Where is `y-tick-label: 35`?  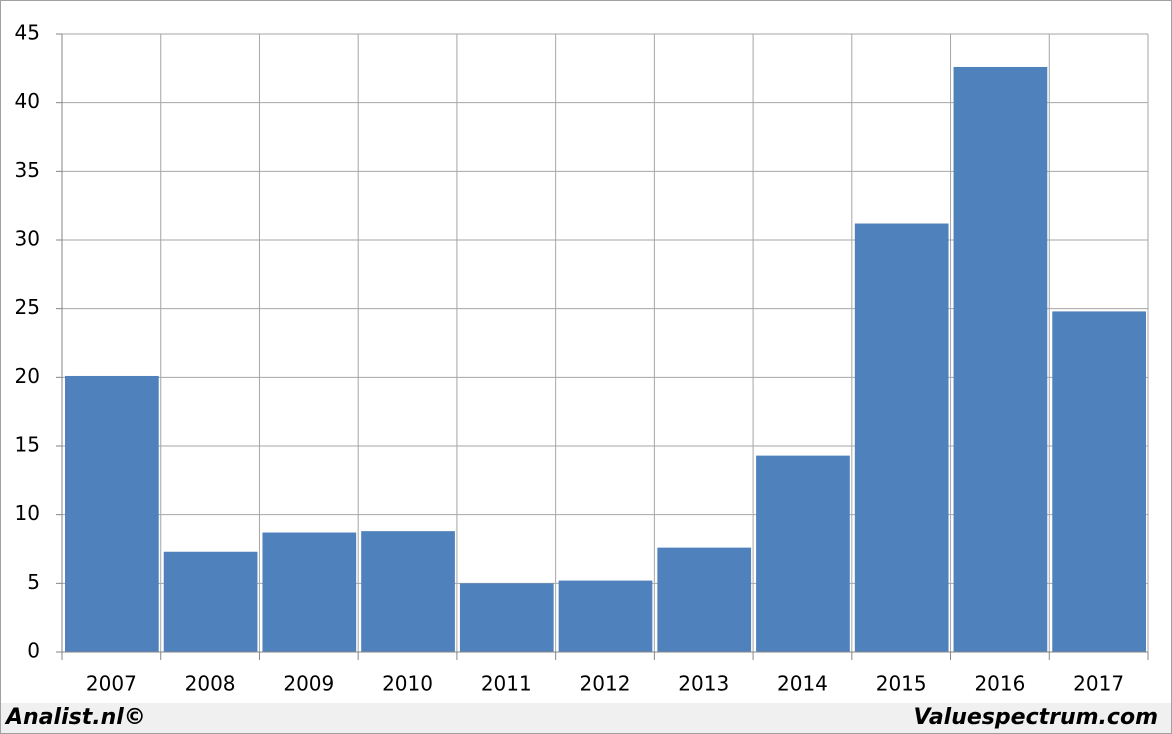
y-tick-label: 35 is located at coordinates (27, 170).